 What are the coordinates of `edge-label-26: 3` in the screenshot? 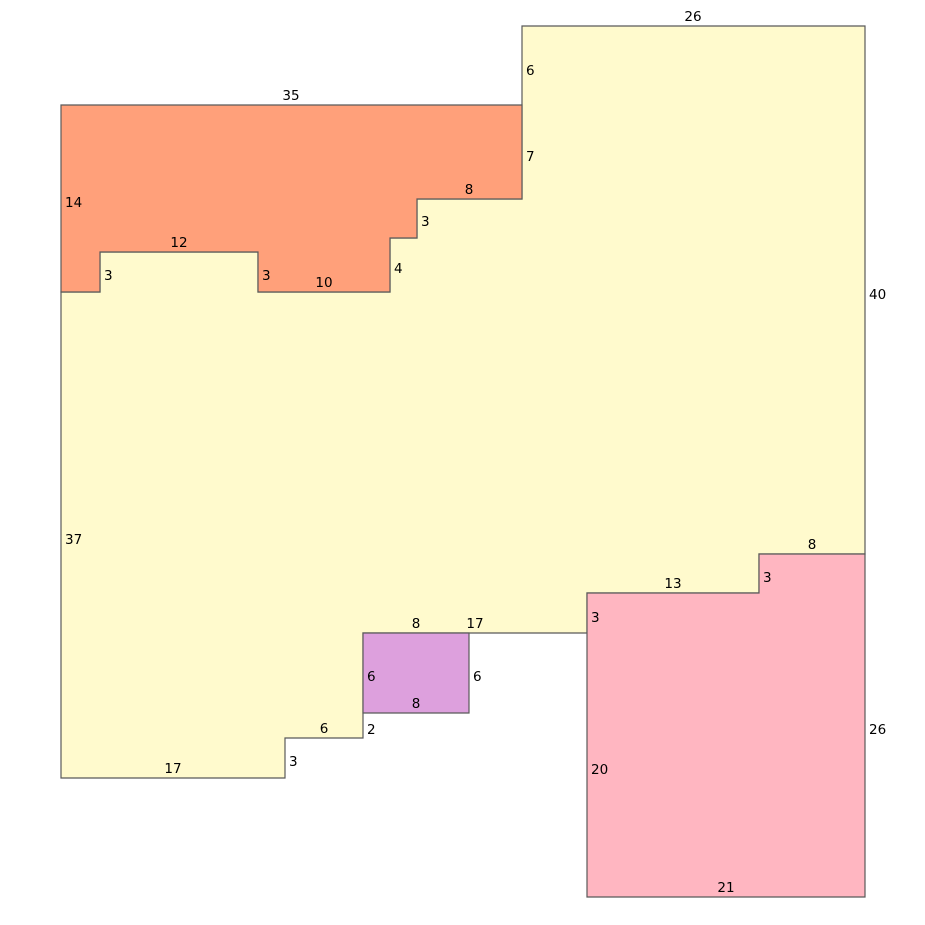 It's located at (293, 762).